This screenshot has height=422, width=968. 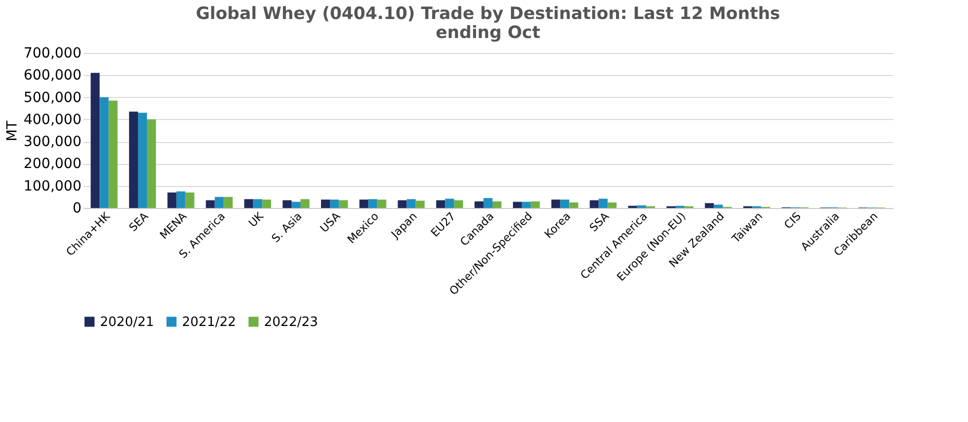 I want to click on x-tick-label: CIS, so click(x=793, y=221).